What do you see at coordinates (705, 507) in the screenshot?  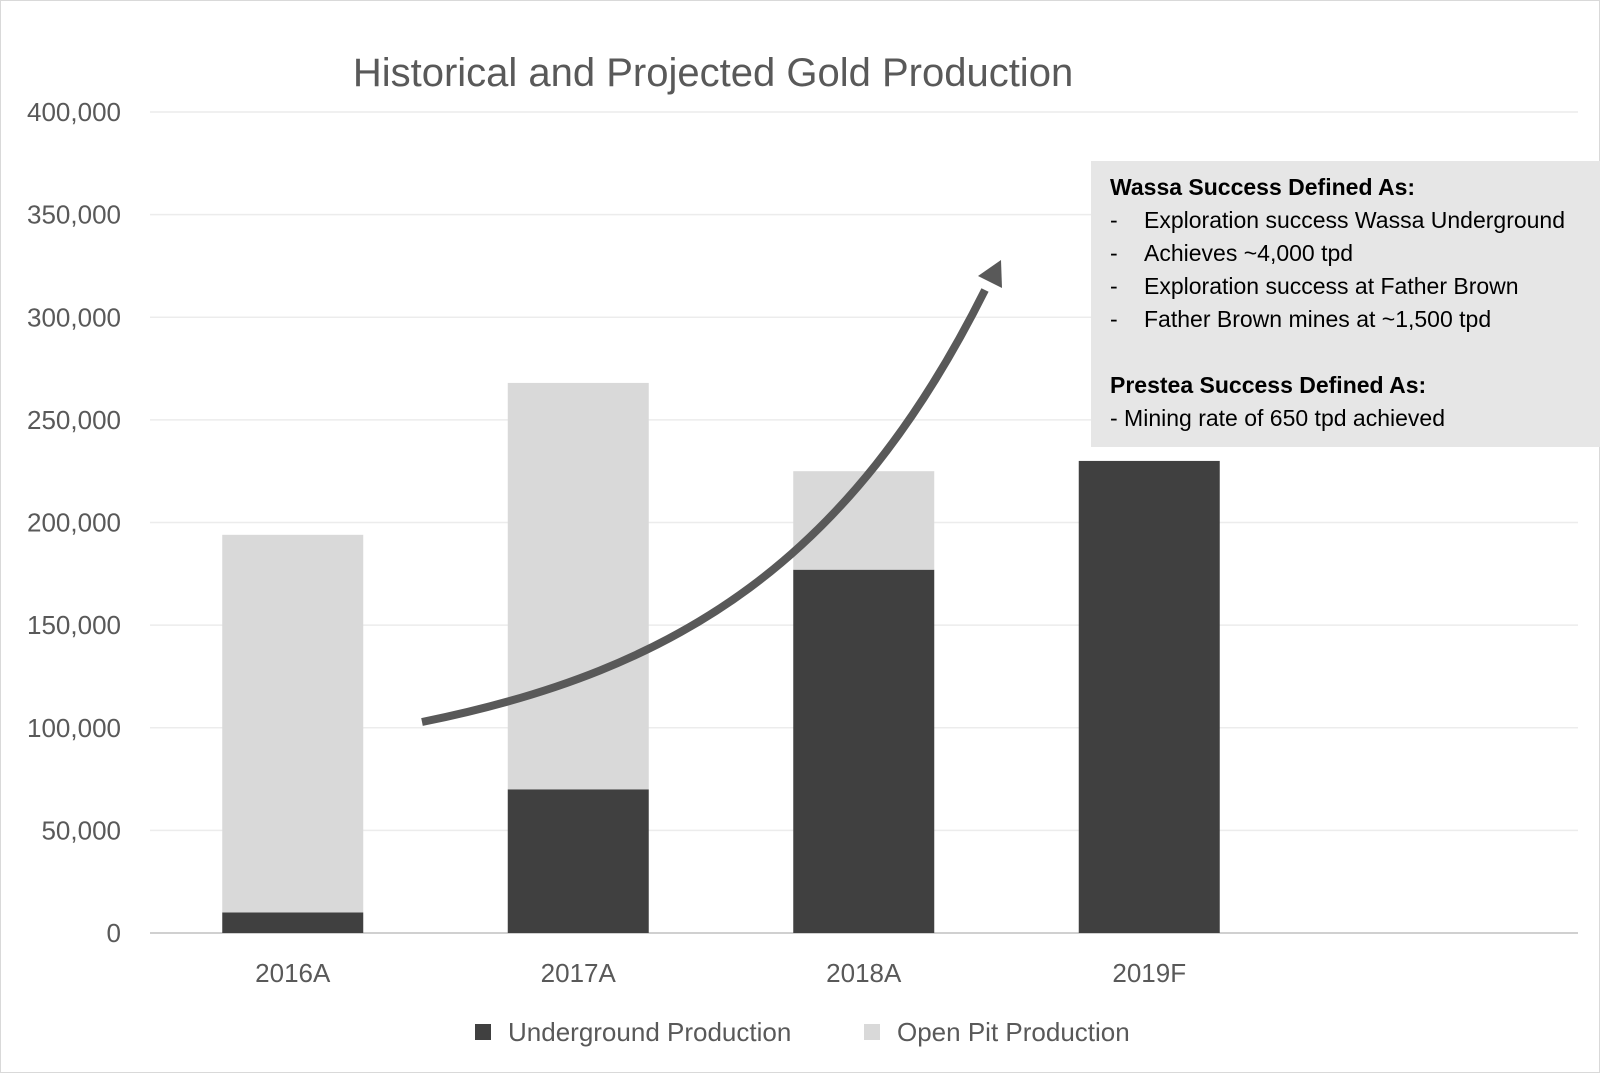 I see `growth-arrow-shaft` at bounding box center [705, 507].